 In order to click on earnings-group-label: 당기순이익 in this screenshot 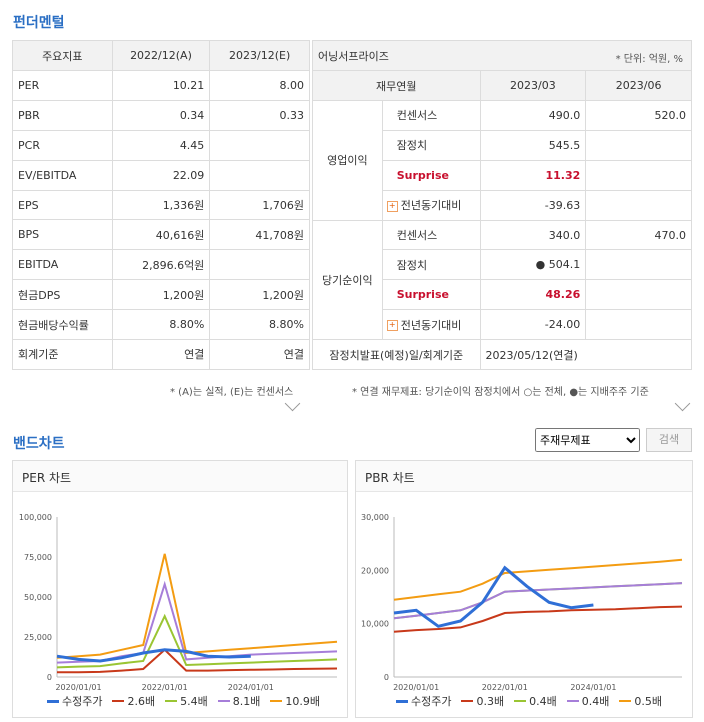, I will do `click(347, 280)`.